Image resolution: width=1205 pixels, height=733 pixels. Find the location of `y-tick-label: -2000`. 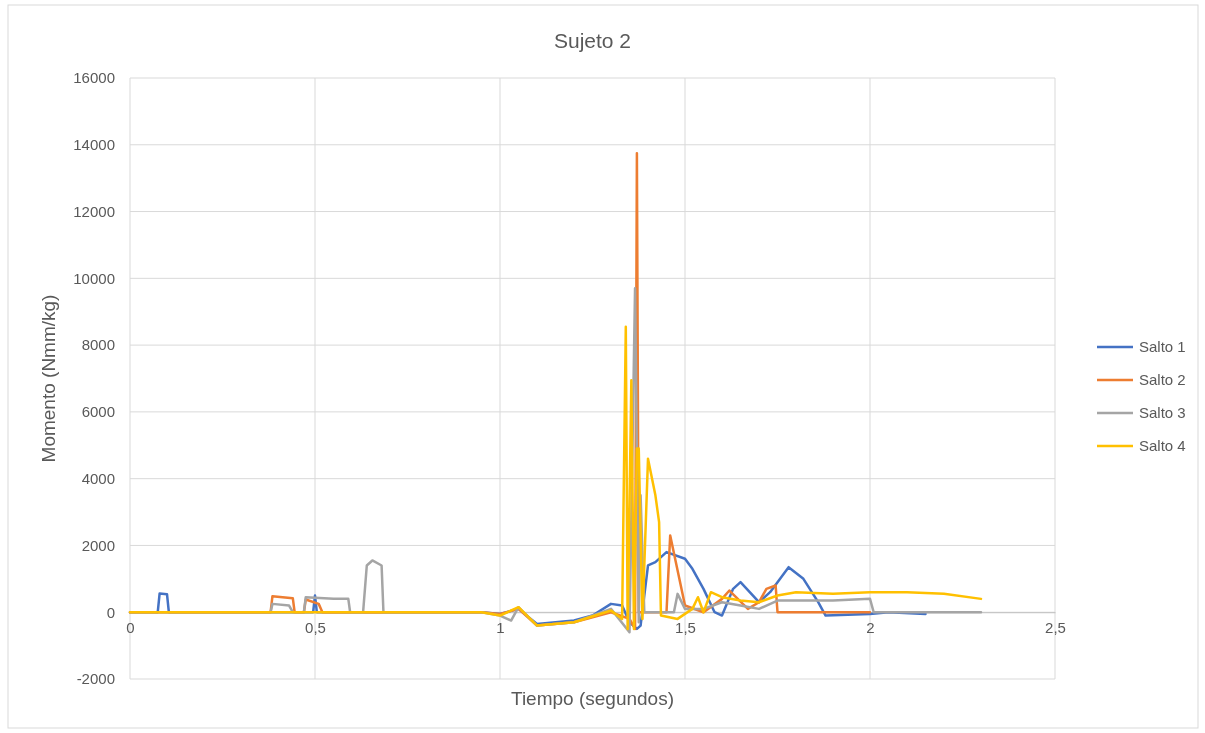

y-tick-label: -2000 is located at coordinates (95, 679).